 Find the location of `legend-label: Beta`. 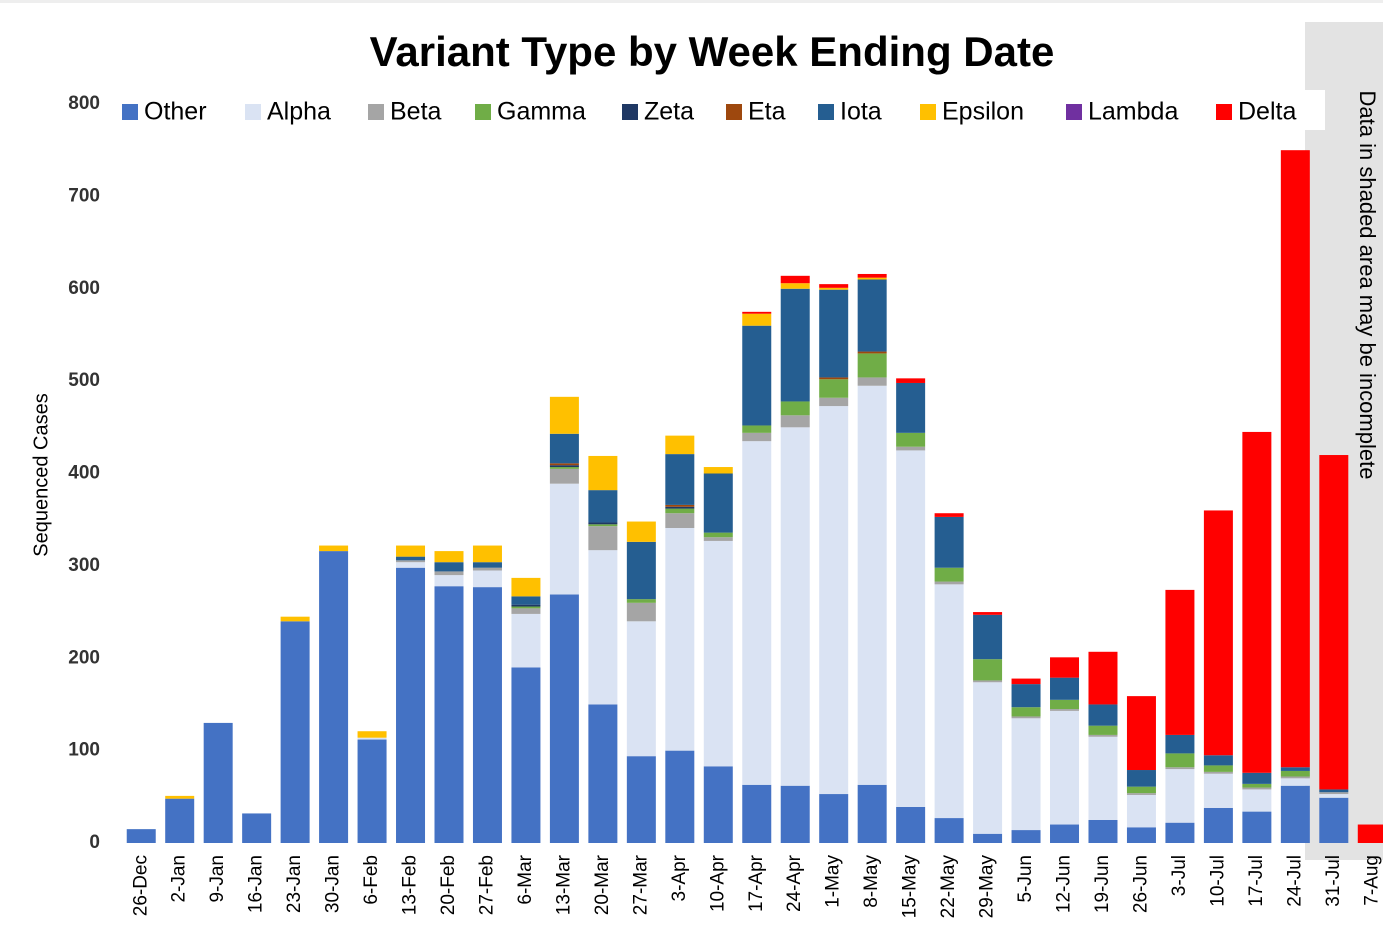

legend-label: Beta is located at coordinates (416, 112).